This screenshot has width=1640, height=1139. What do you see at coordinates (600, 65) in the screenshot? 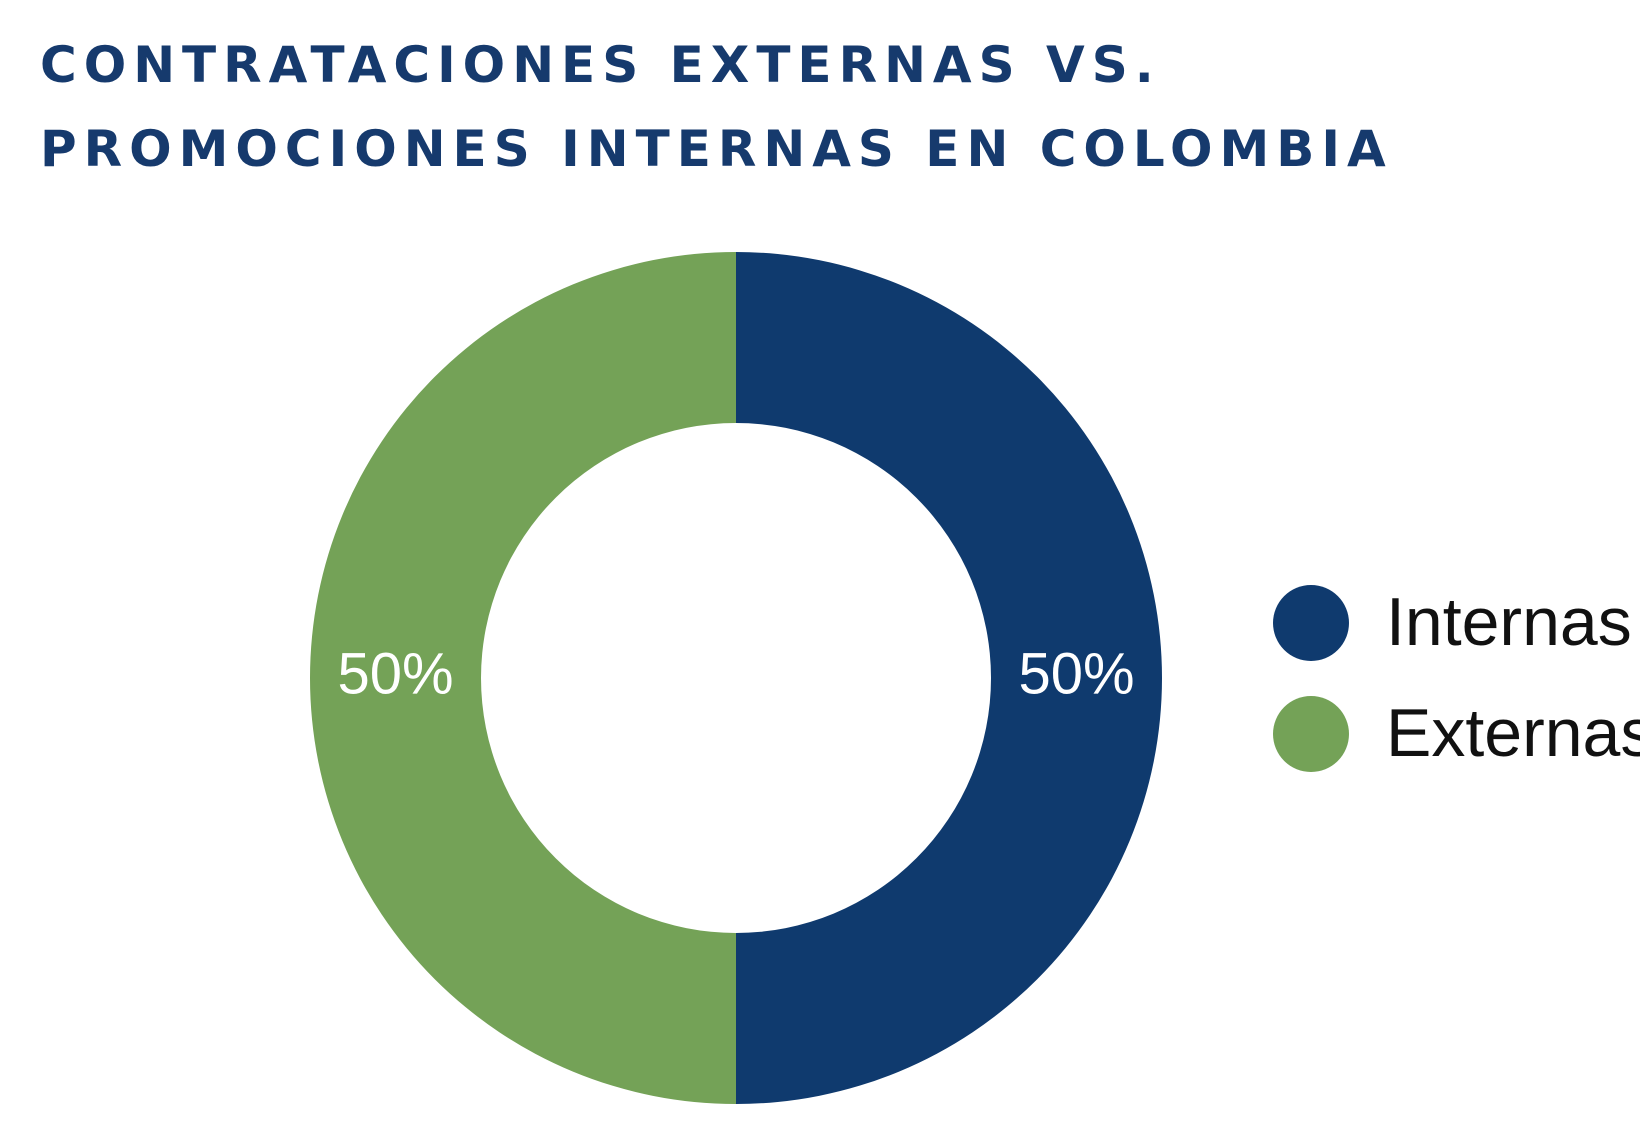
I see `chart-title: CONTRATACIONES EXTERNAS VS.` at bounding box center [600, 65].